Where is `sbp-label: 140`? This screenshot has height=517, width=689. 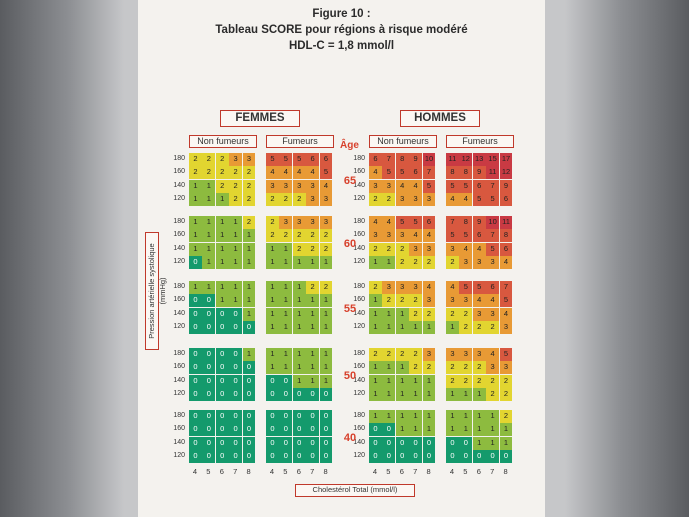
sbp-label: 140 is located at coordinates (359, 248).